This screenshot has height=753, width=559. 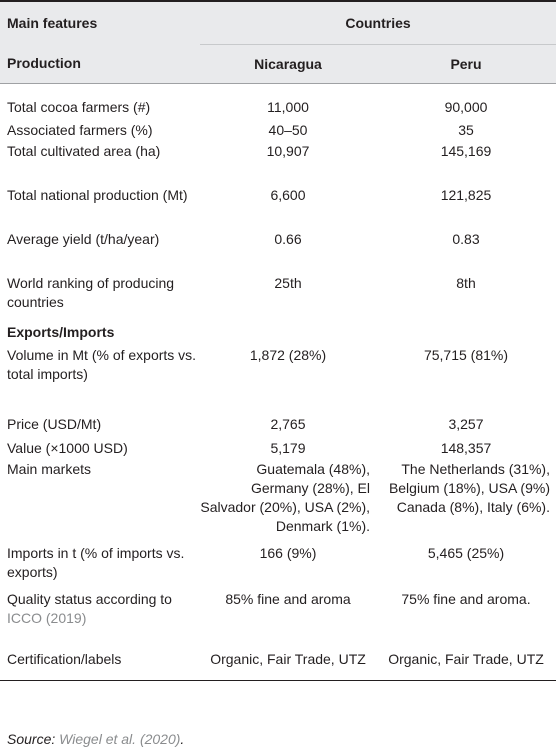 I want to click on nicaragua-value: 40–50, so click(x=288, y=129).